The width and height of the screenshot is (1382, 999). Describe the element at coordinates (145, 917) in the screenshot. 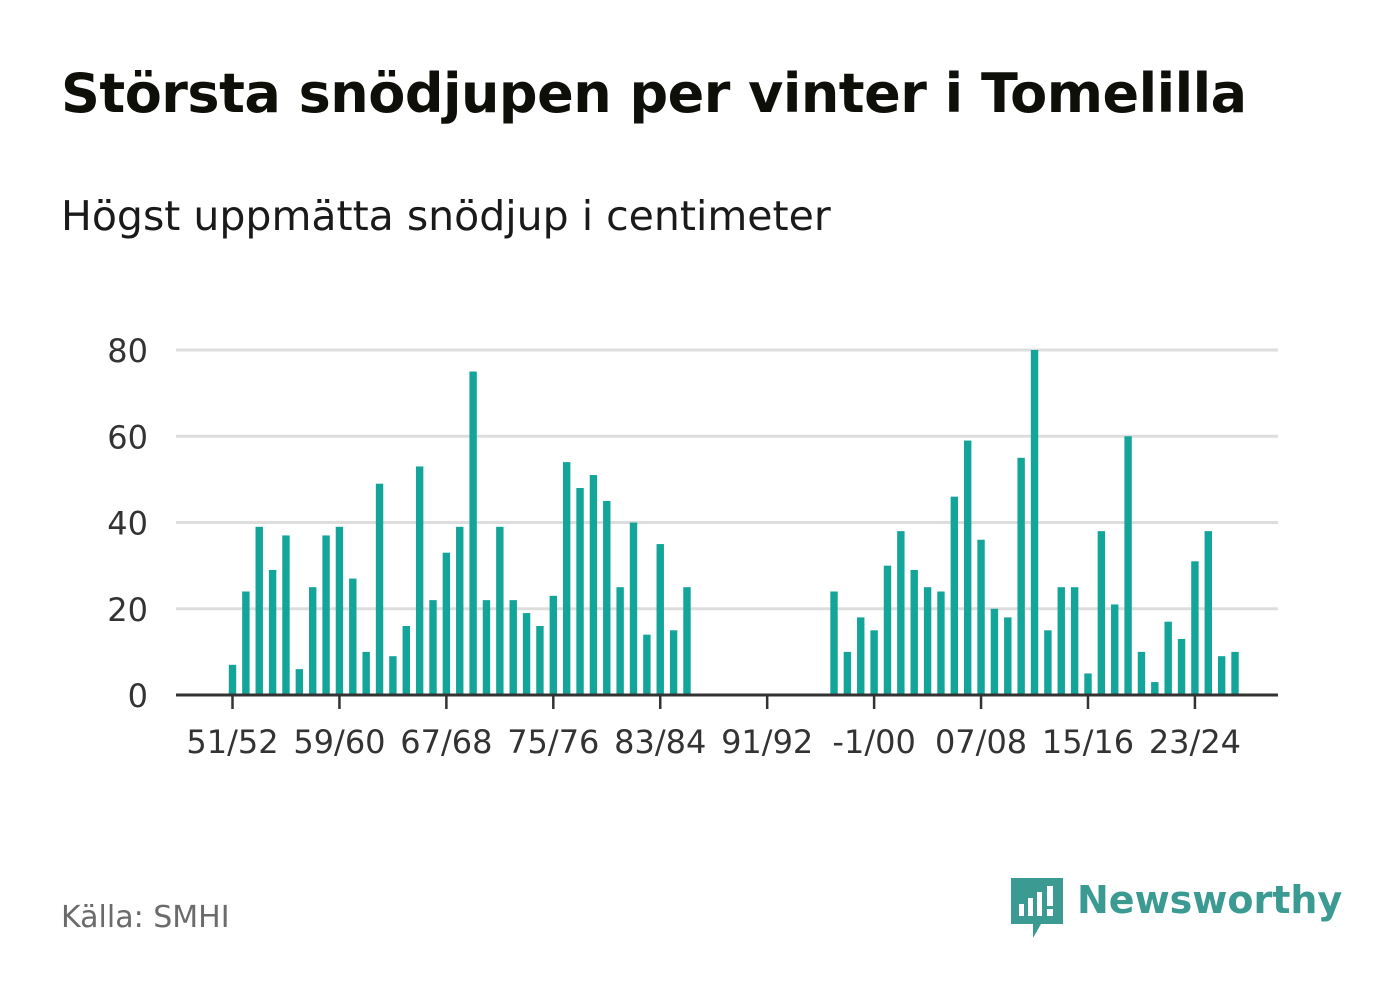

I see `source-note: Källa: SMHI` at that location.